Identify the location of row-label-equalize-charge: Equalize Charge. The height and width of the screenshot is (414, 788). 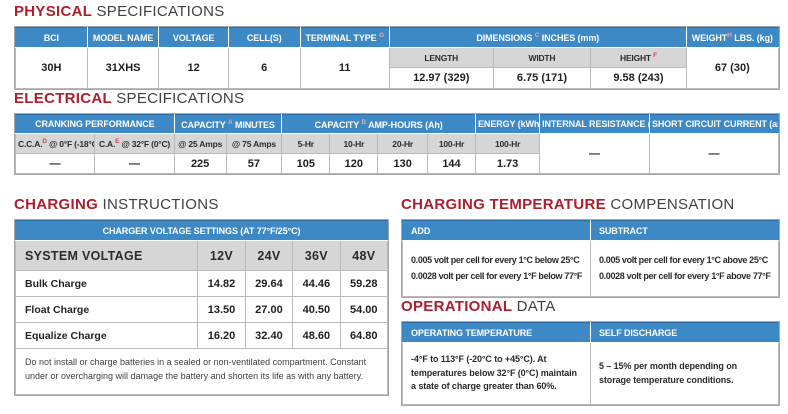
(106, 335).